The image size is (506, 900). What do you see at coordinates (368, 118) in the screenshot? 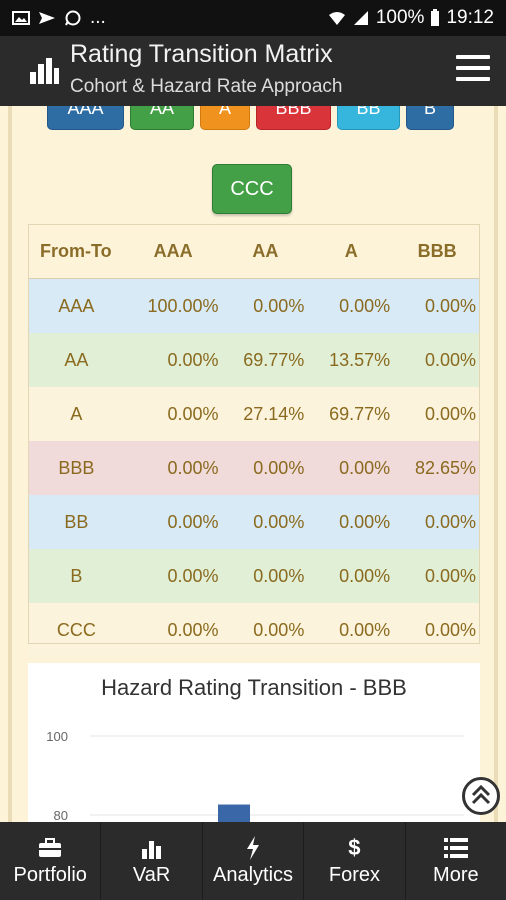
I see `rating-button-bb: BB` at bounding box center [368, 118].